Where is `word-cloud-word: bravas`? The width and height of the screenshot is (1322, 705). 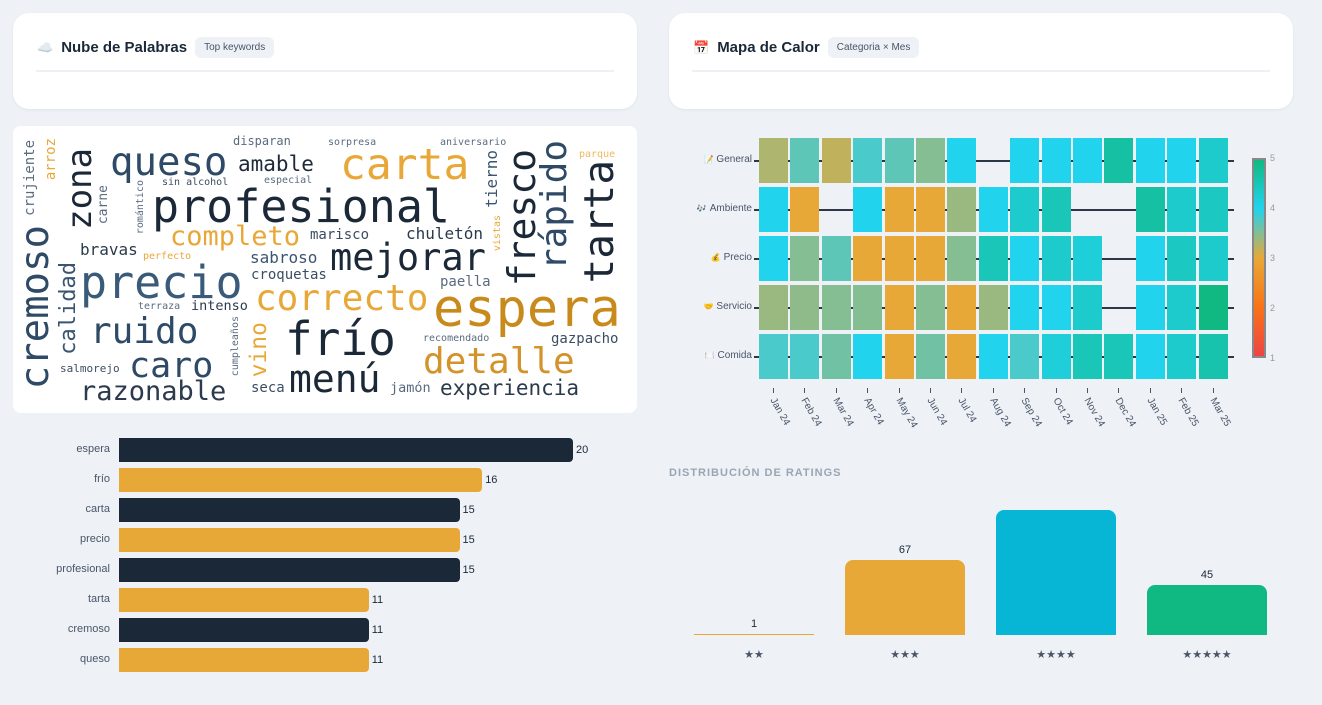
word-cloud-word: bravas is located at coordinates (109, 249).